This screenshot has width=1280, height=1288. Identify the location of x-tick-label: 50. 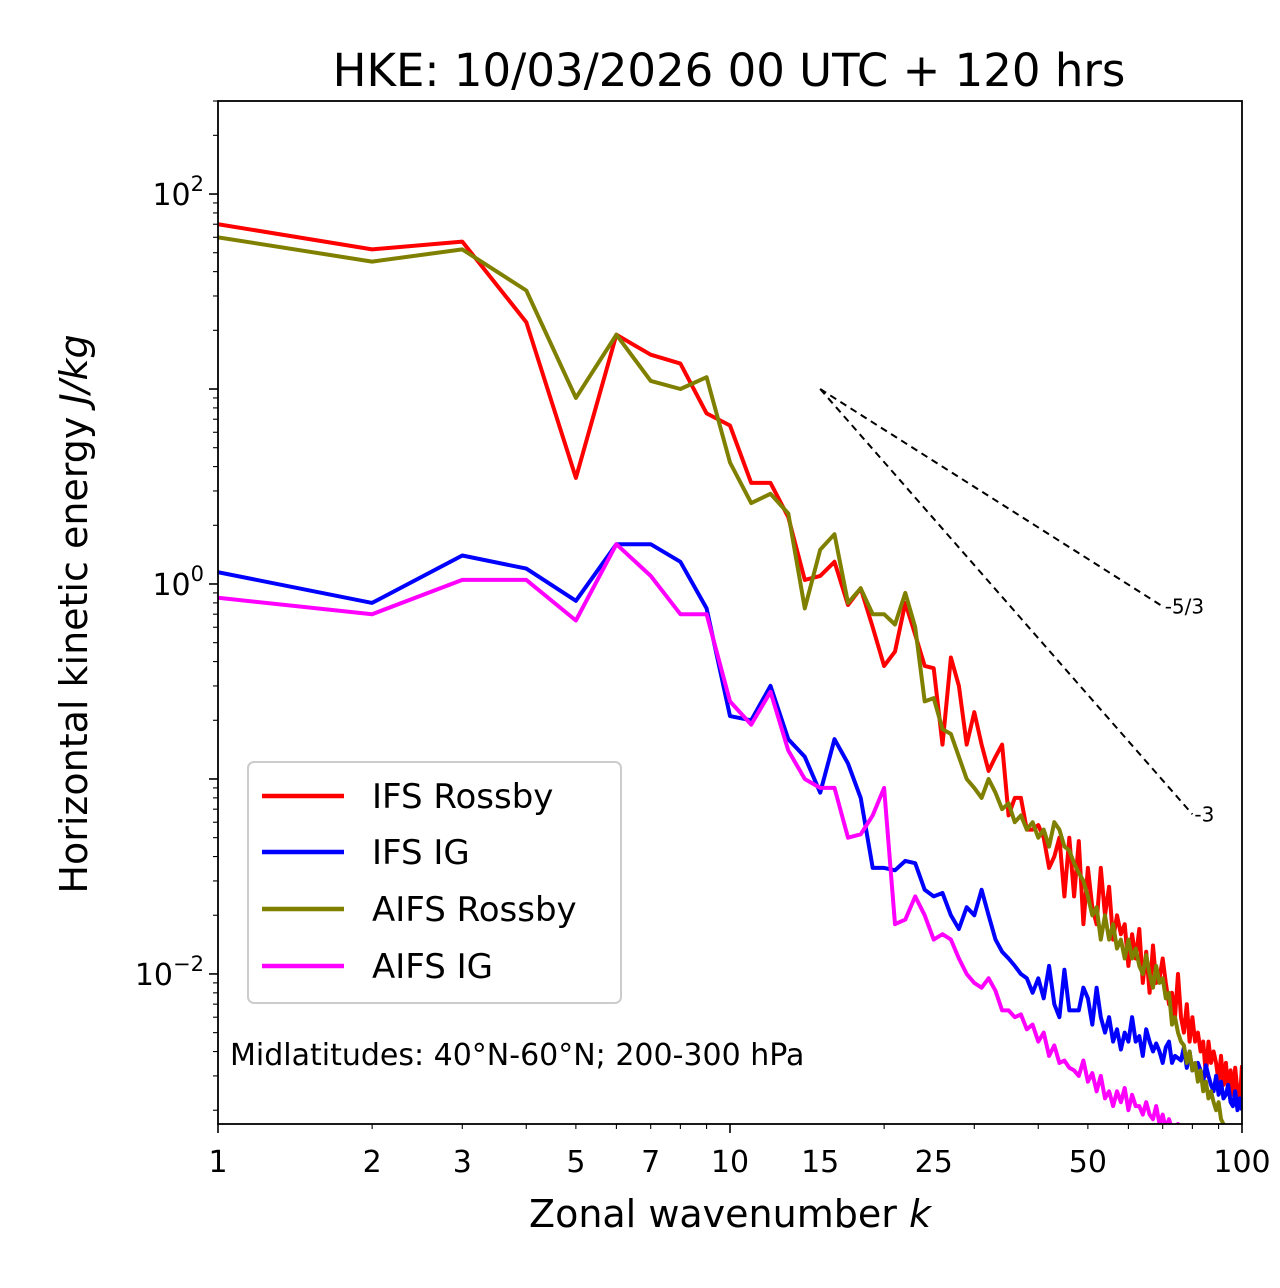
(1088, 1162).